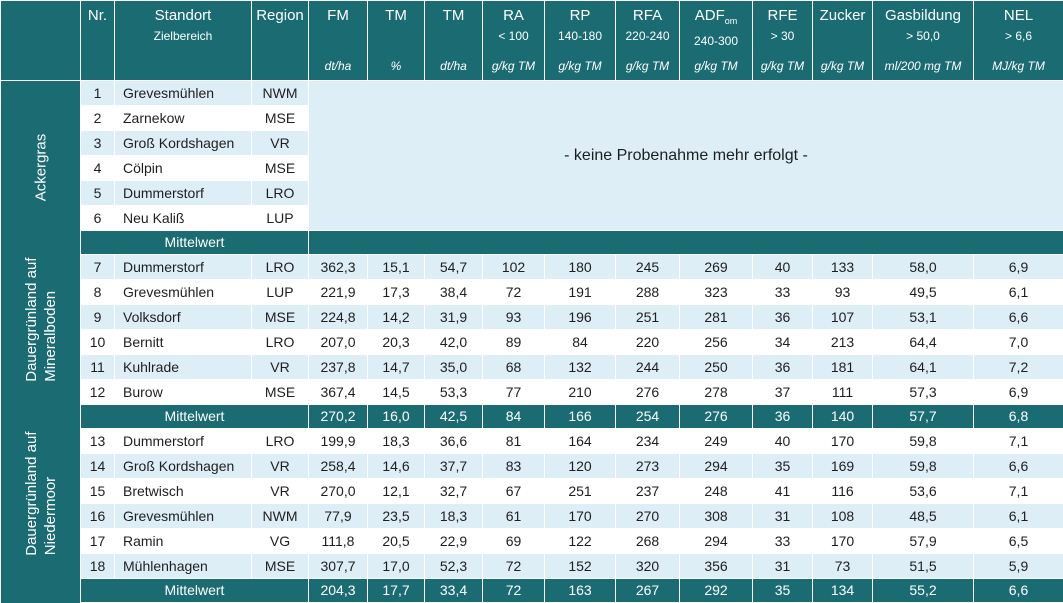 The width and height of the screenshot is (1063, 603). What do you see at coordinates (98, 516) in the screenshot?
I see `row-nr: 16` at bounding box center [98, 516].